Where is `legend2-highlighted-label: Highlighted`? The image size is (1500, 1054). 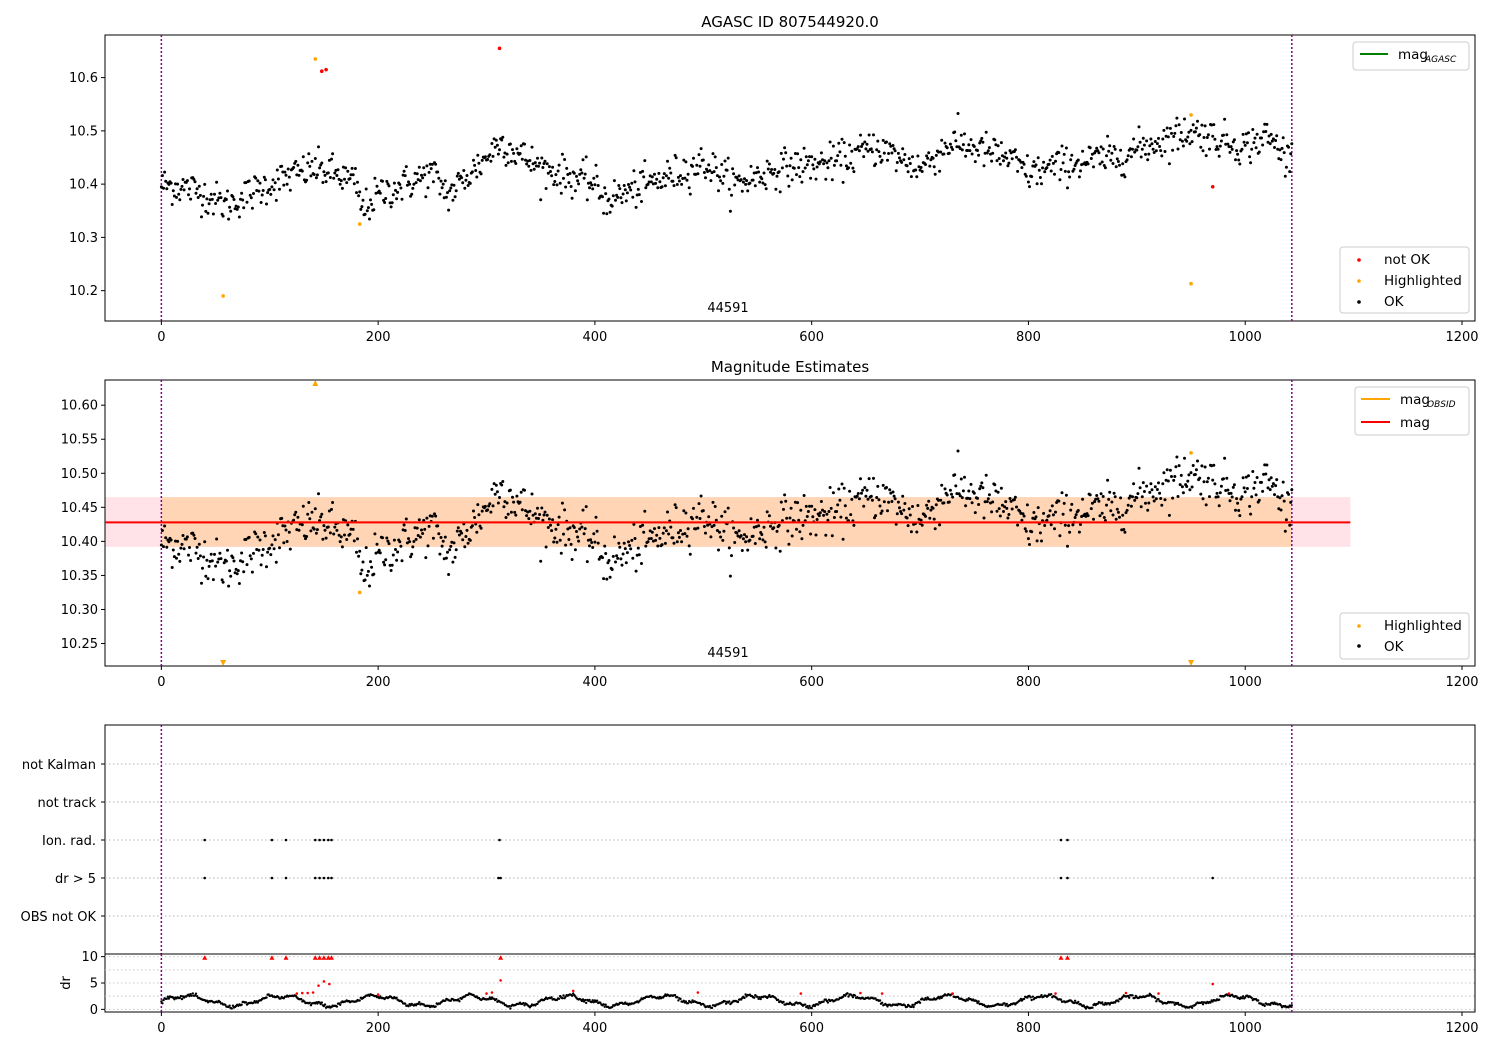
legend2-highlighted-label: Highlighted is located at coordinates (1423, 626).